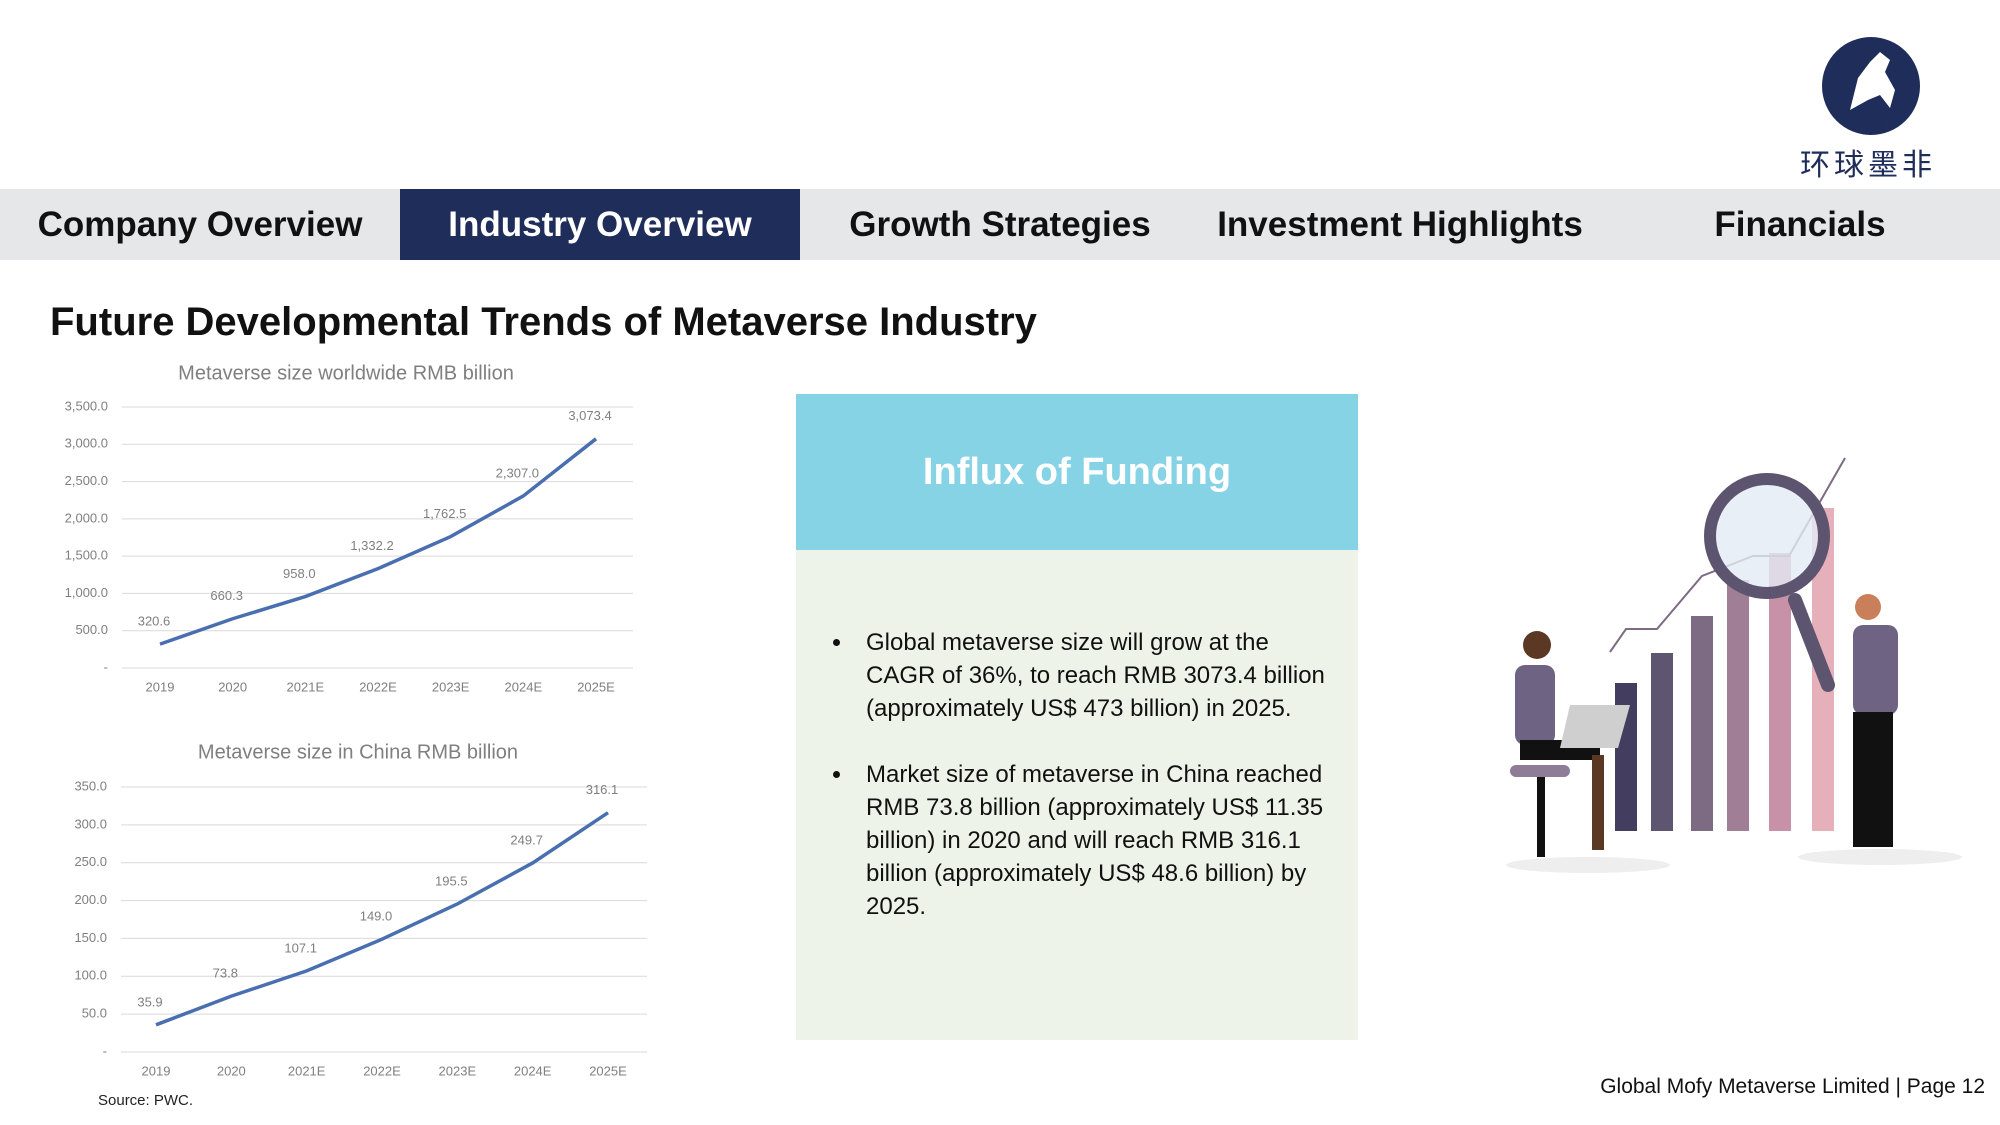  Describe the element at coordinates (90, 823) in the screenshot. I see `y-tick-label: 300.0` at that location.